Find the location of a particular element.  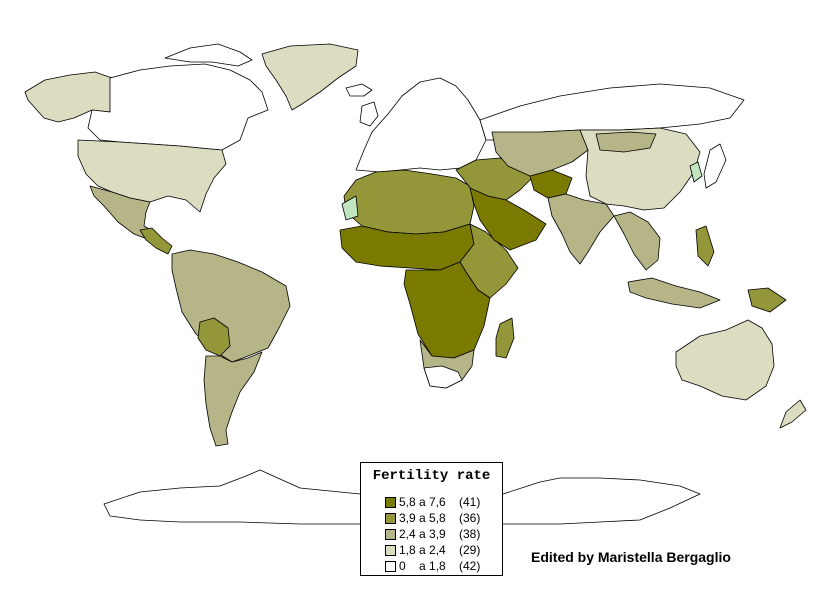

credit-text: Edited by Maristella Bergaglio is located at coordinates (631, 557).